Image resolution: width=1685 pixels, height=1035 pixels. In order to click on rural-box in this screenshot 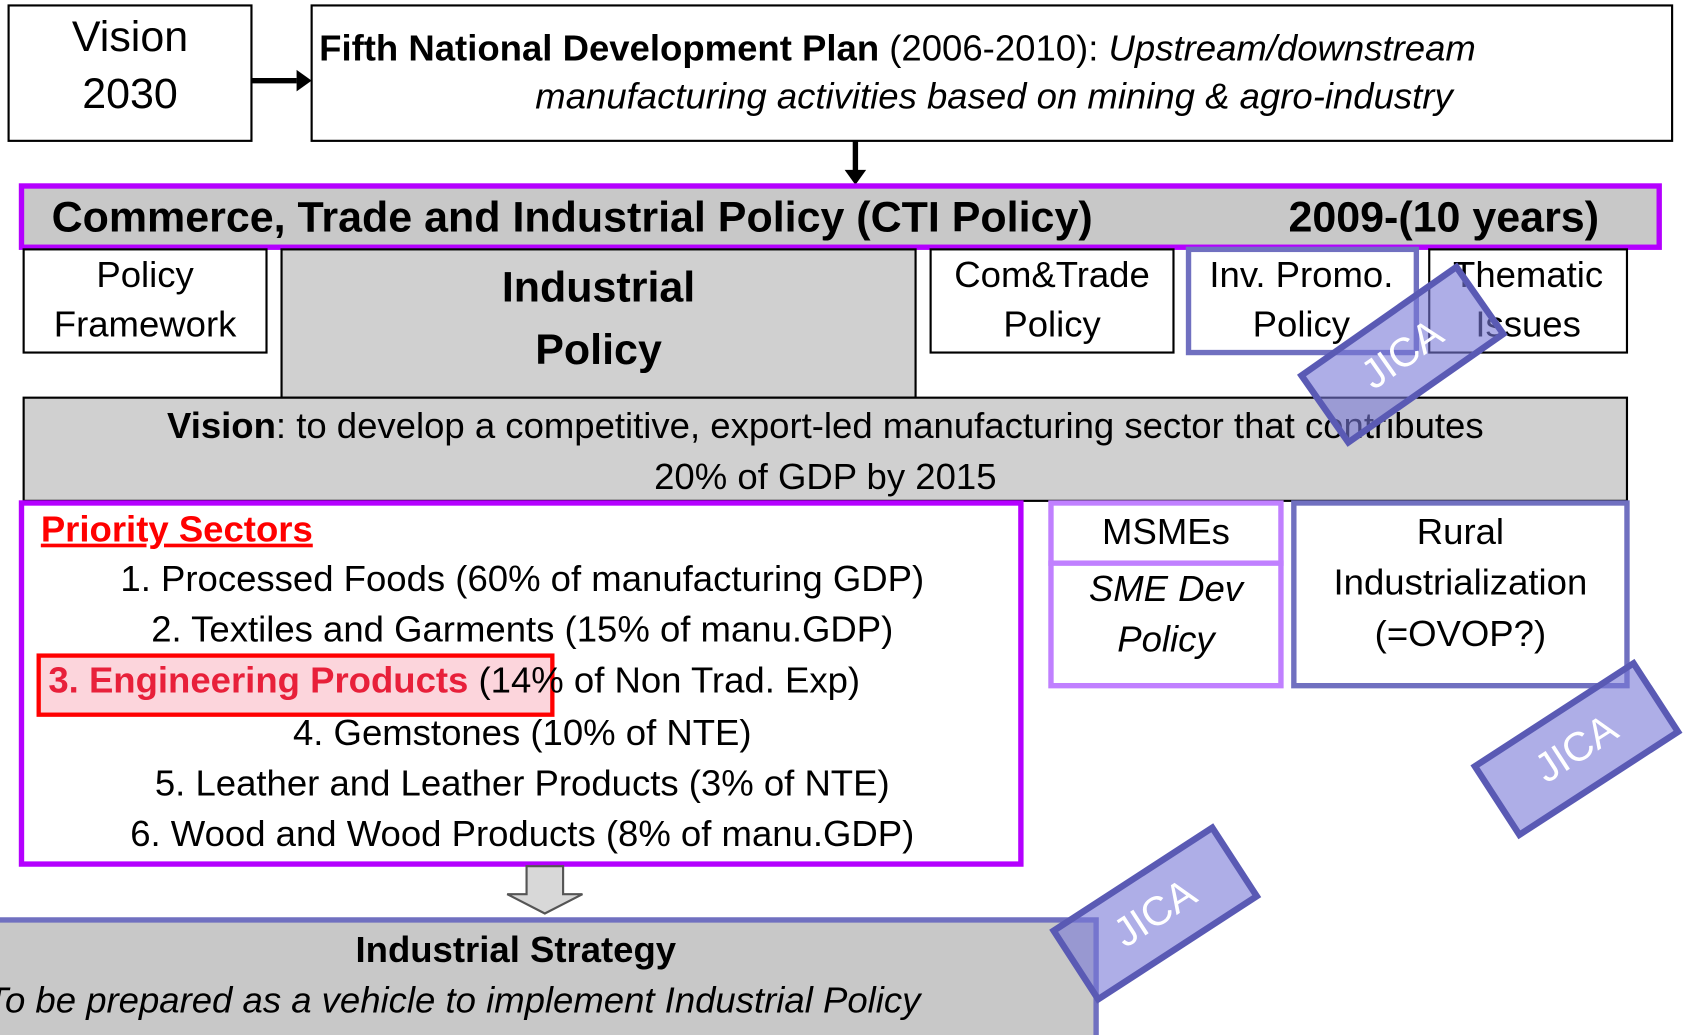, I will do `click(1460, 594)`.